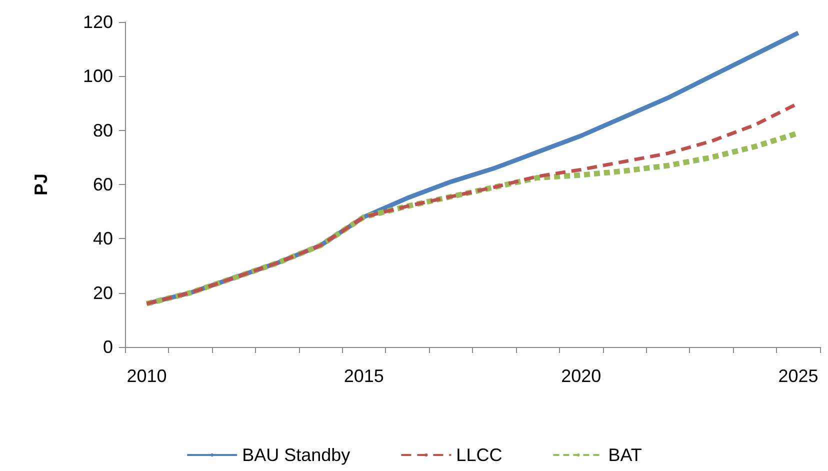 The width and height of the screenshot is (828, 471). I want to click on y-tick-label: 100, so click(97, 76).